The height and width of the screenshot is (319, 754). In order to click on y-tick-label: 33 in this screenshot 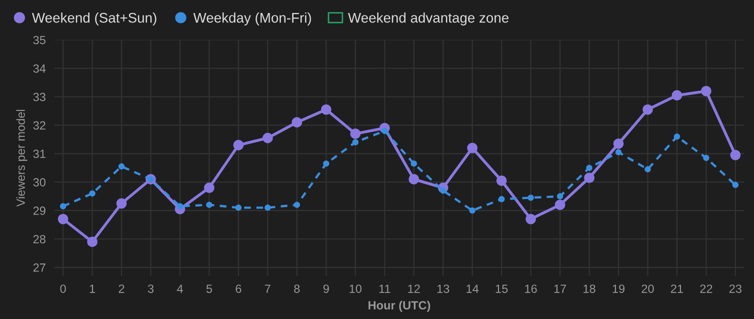, I will do `click(39, 97)`.